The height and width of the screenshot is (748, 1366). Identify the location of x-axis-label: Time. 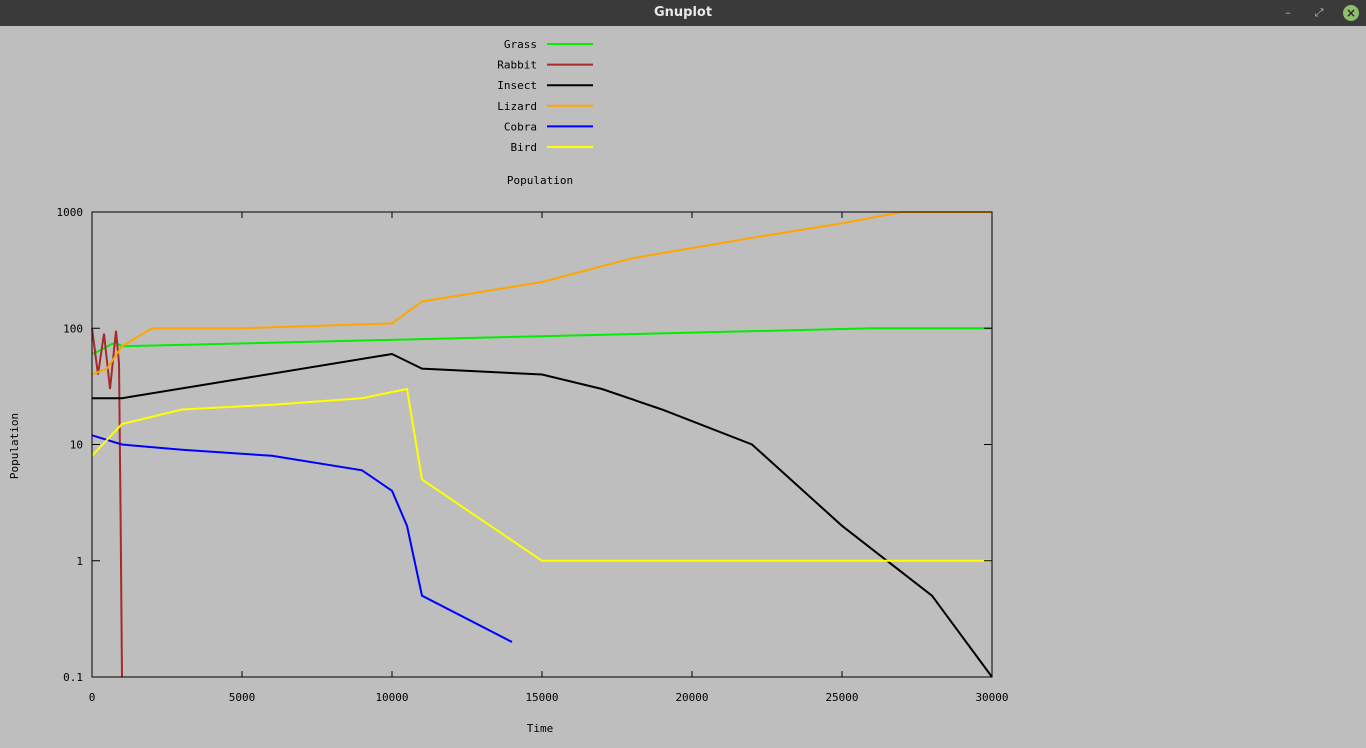
(540, 728).